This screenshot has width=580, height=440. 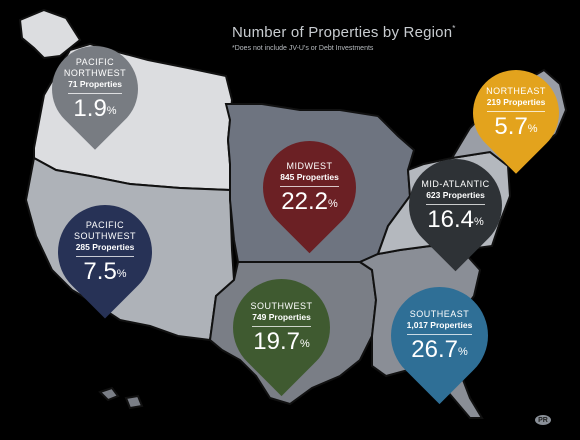 I want to click on pacific-southwest-pin: PACIFIC SOUTHWEST 285 Properties 7.5%, so click(x=105, y=252).